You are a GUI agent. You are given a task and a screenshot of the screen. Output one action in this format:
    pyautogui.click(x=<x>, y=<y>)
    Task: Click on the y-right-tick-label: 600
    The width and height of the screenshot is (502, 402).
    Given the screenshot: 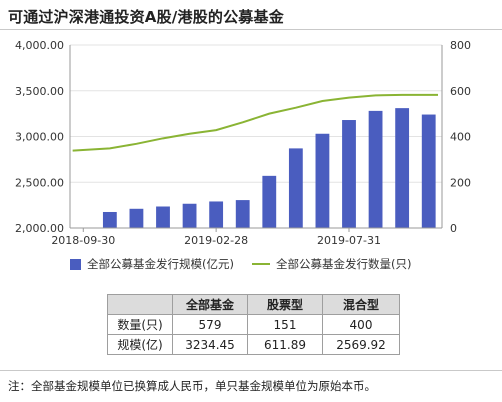 What is the action you would take?
    pyautogui.click(x=460, y=91)
    